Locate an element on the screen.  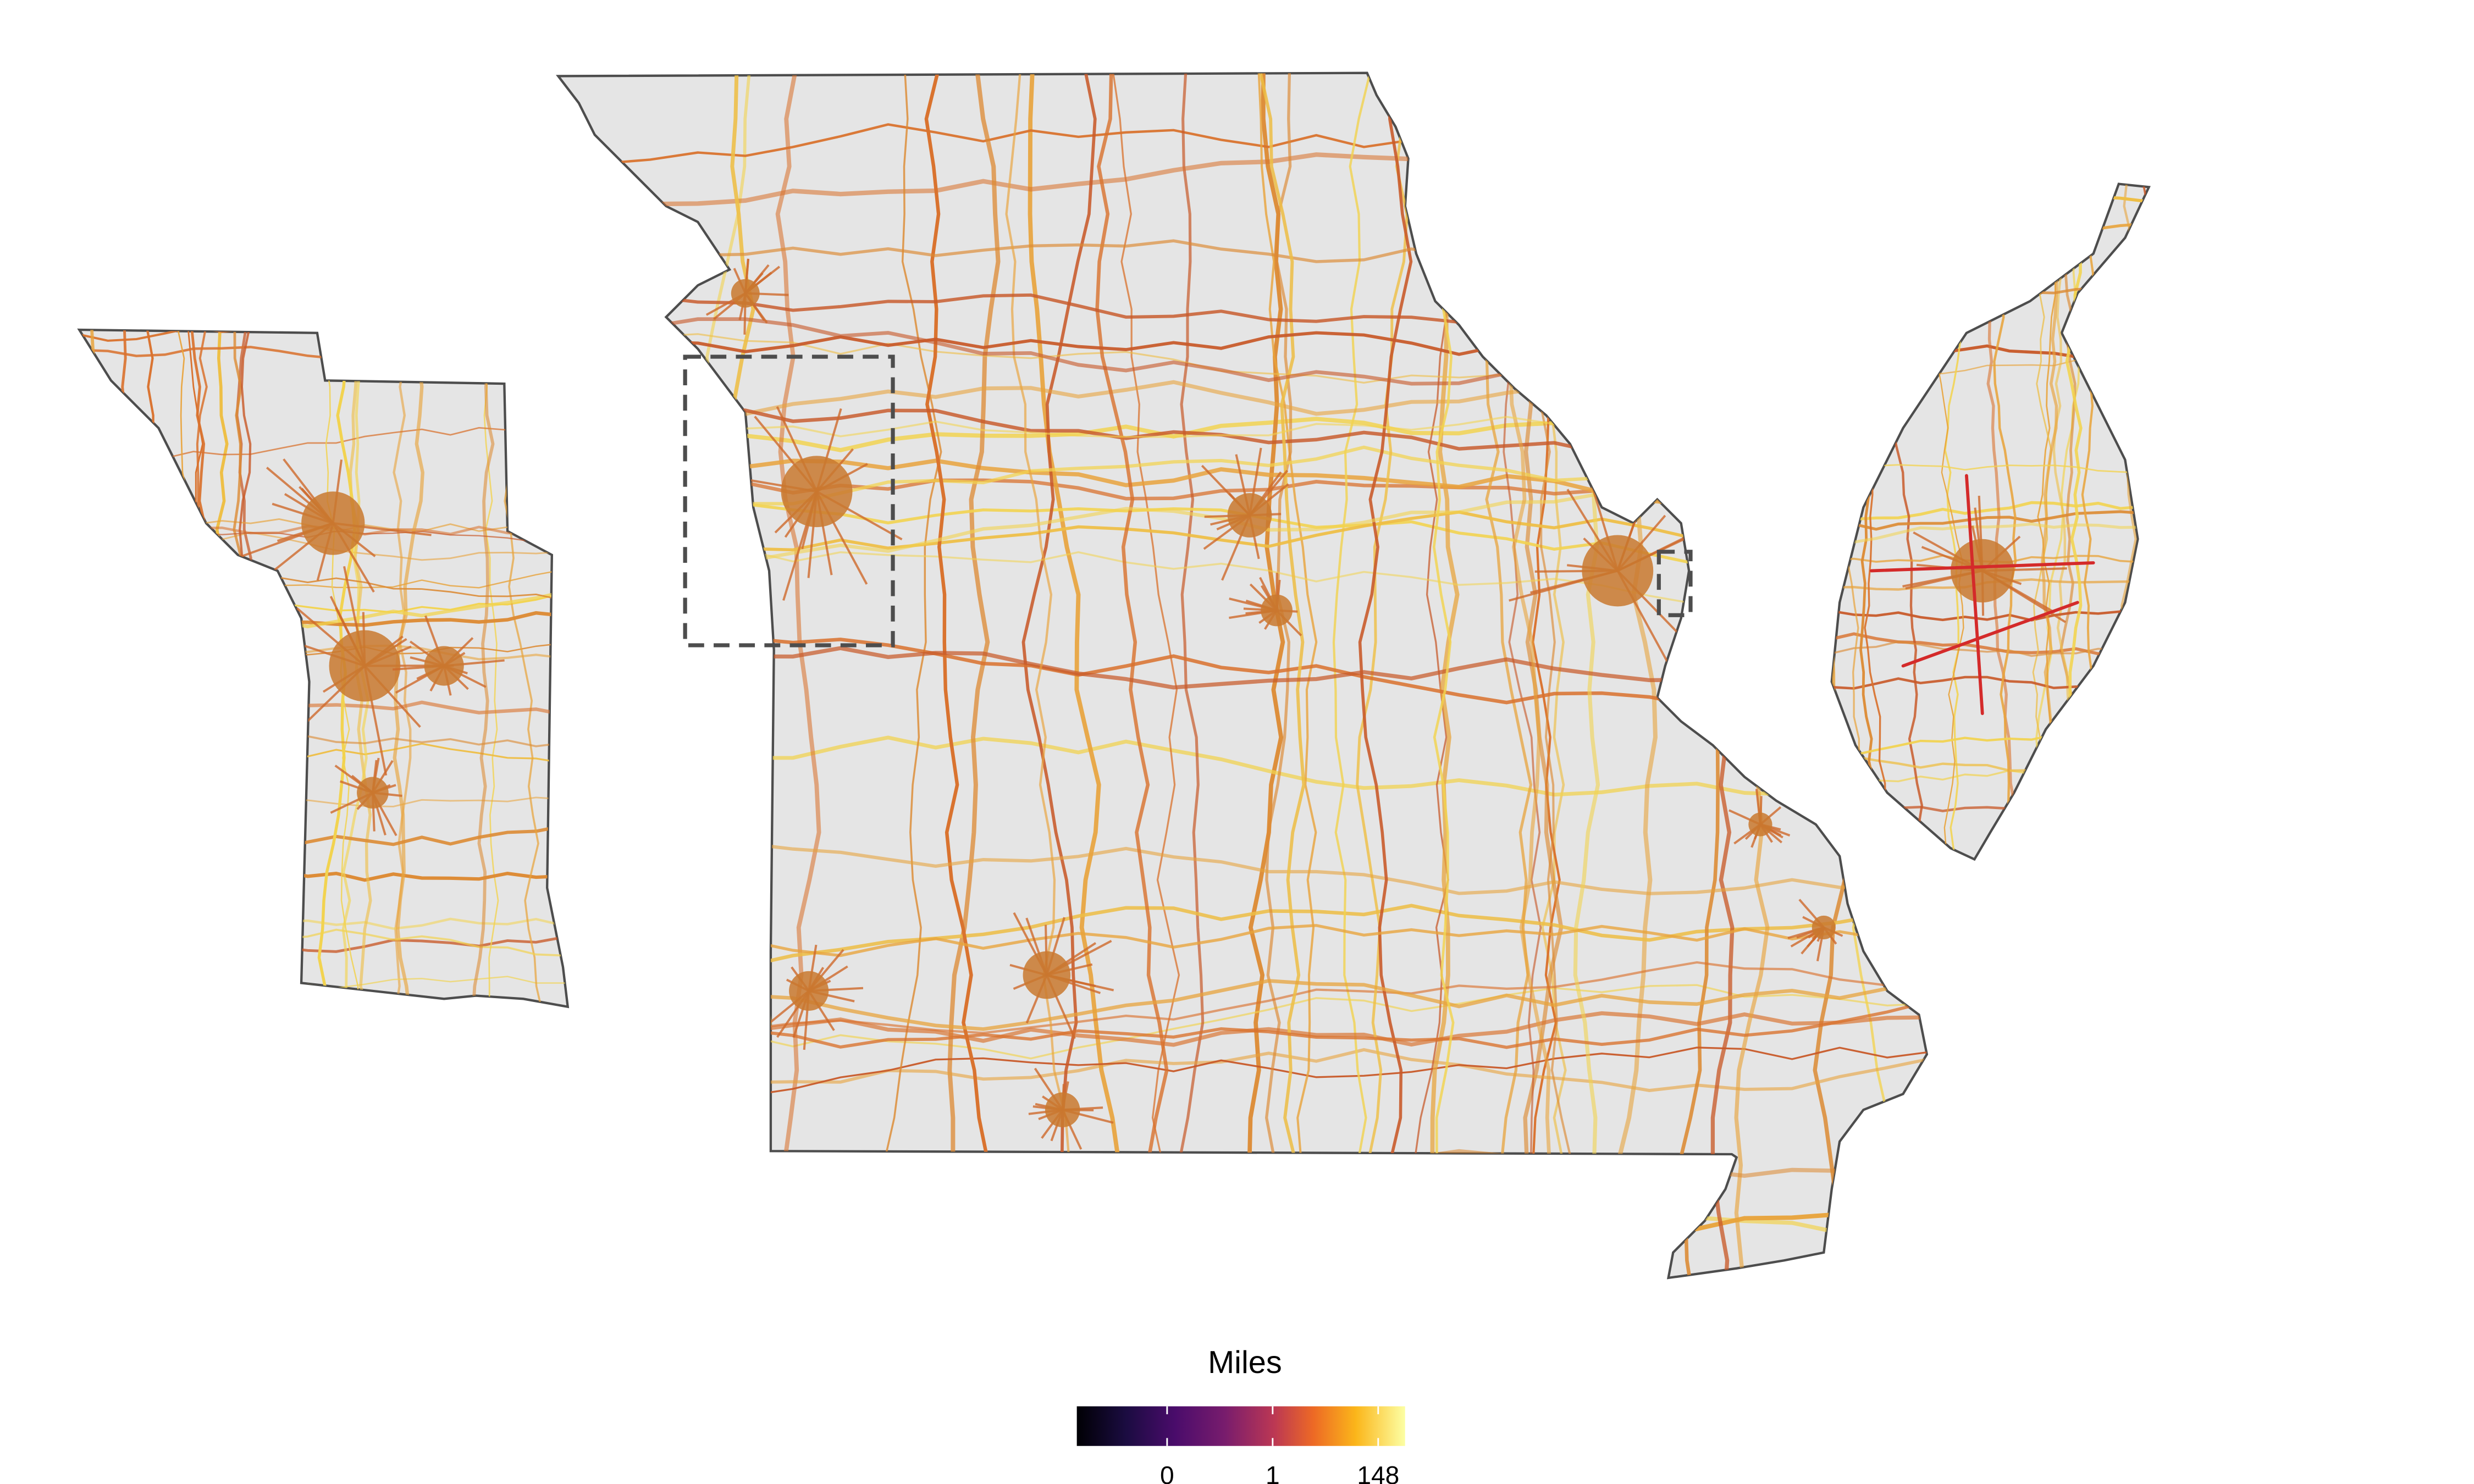
colorbar-tick-label: 148 is located at coordinates (1378, 1472).